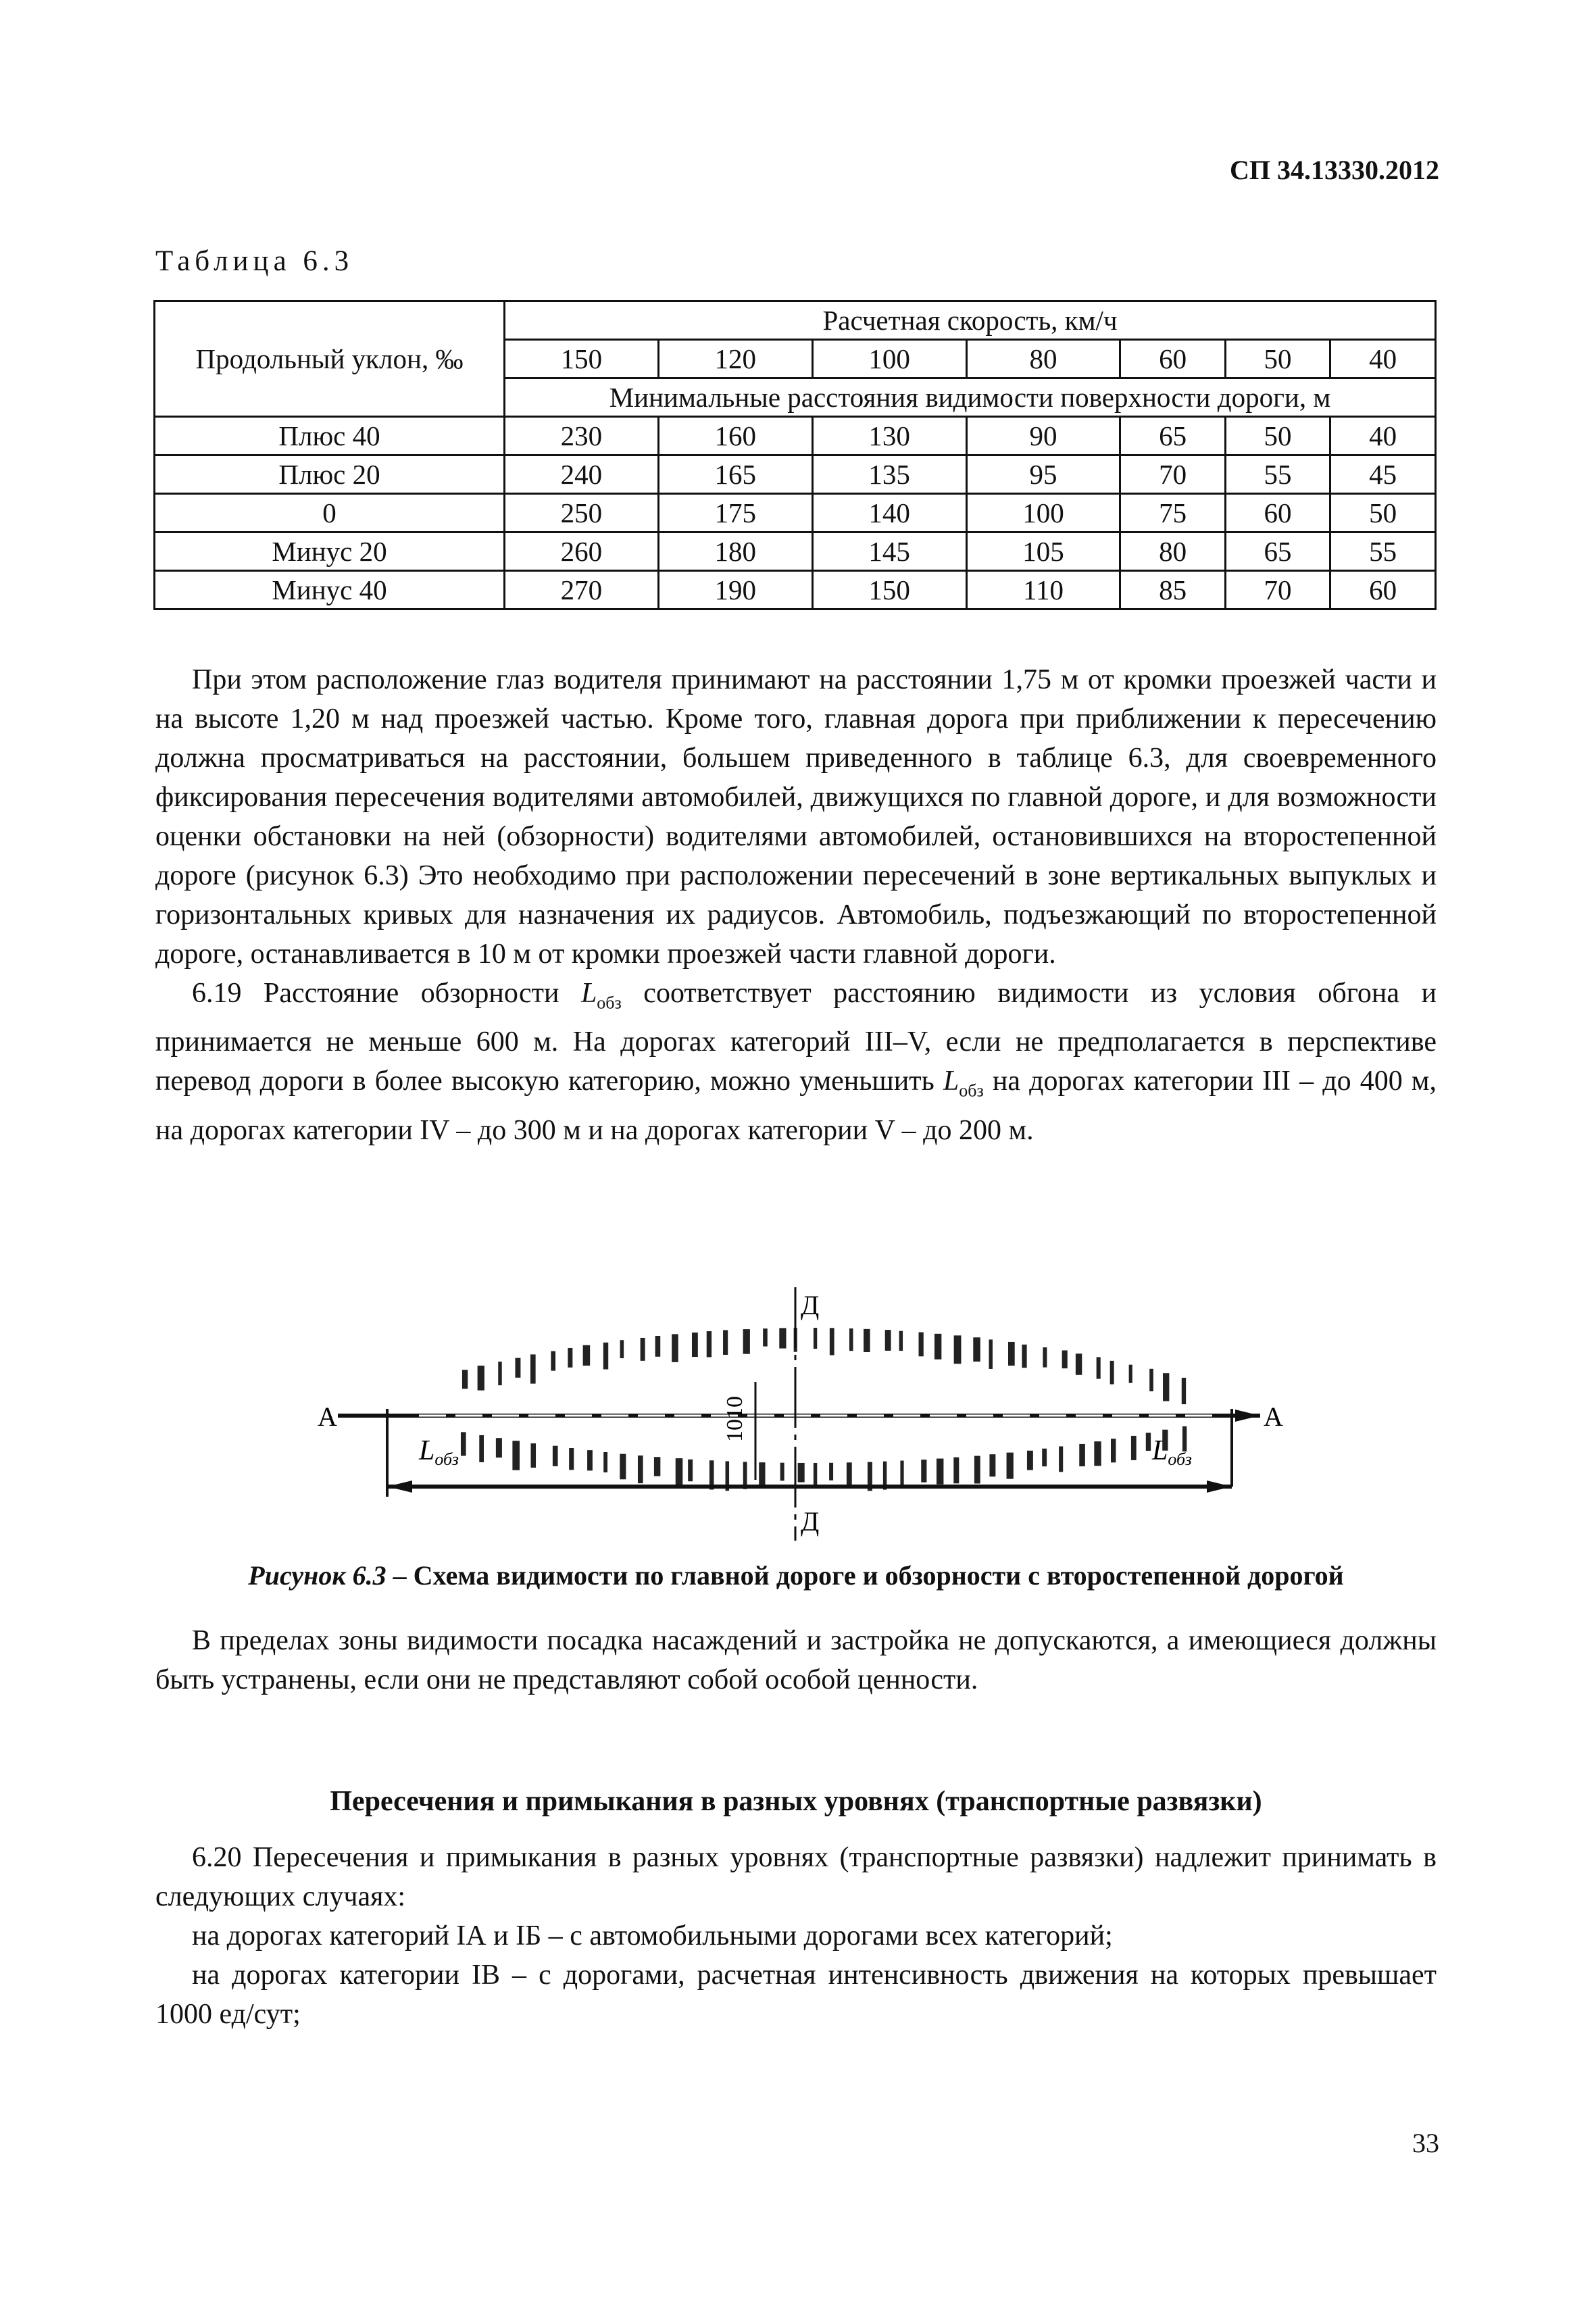 Image resolution: width=1596 pixels, height=2315 pixels. I want to click on table-cell: 85, so click(1172, 590).